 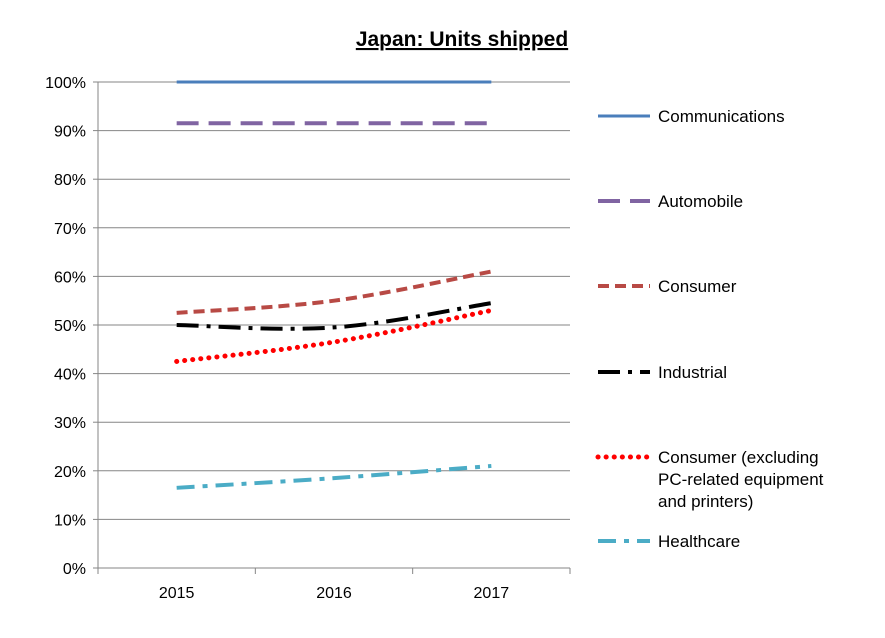 What do you see at coordinates (741, 479) in the screenshot?
I see `legend-label: PC-related equipment` at bounding box center [741, 479].